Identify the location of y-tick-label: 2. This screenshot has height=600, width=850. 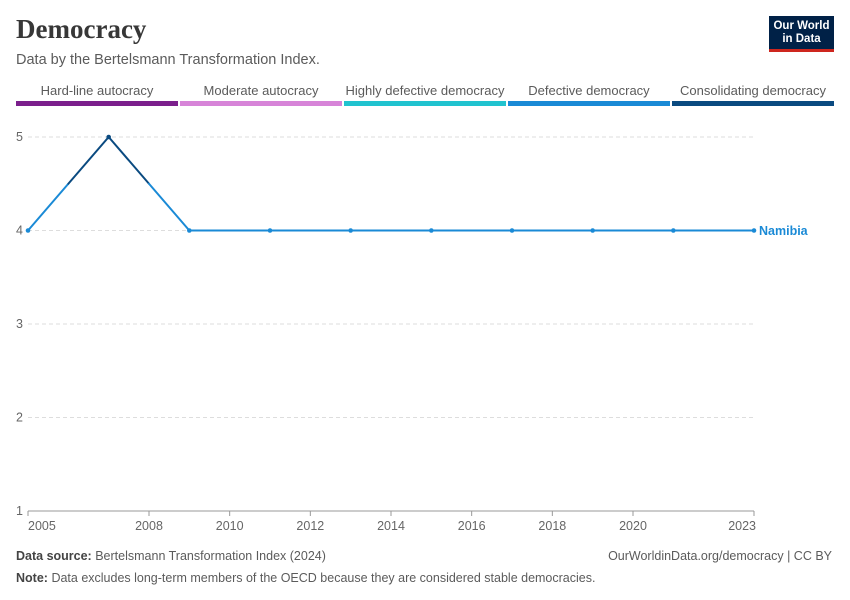
(19, 418).